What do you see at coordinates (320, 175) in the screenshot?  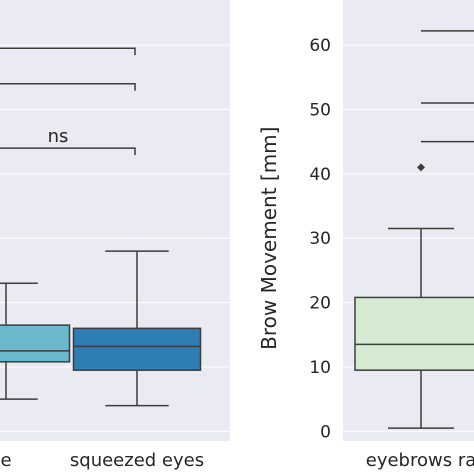 I see `y-tick-label: 40` at bounding box center [320, 175].